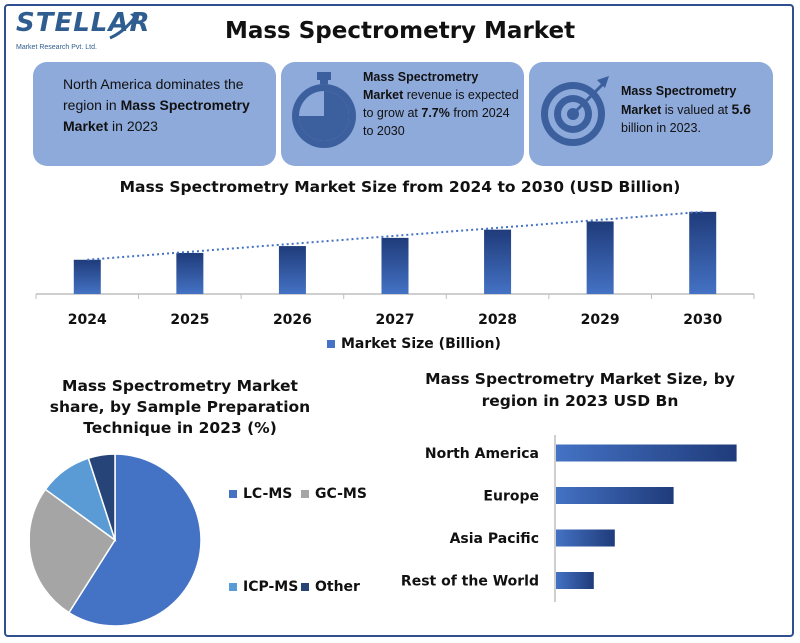 The height and width of the screenshot is (643, 800). I want to click on card3-mid: is valued at, so click(696, 110).